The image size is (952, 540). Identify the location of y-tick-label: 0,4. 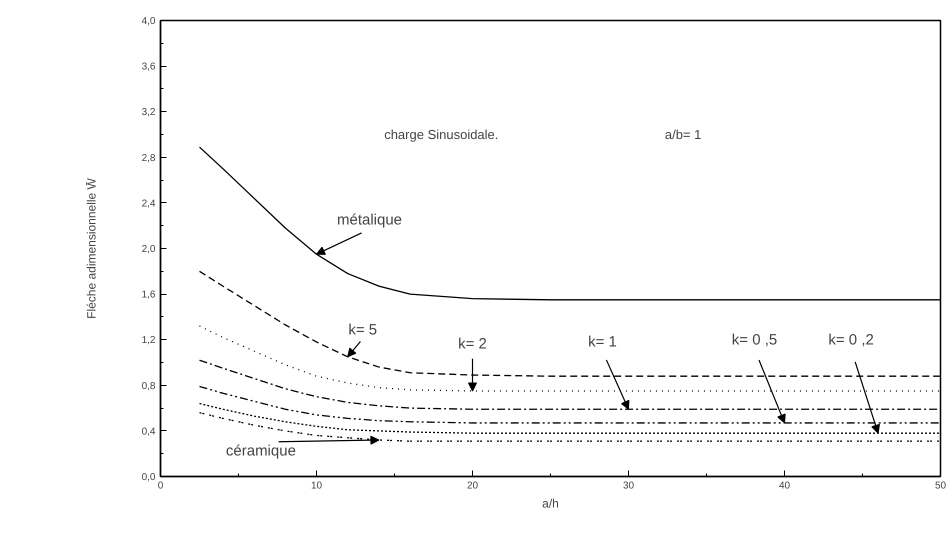
(149, 432).